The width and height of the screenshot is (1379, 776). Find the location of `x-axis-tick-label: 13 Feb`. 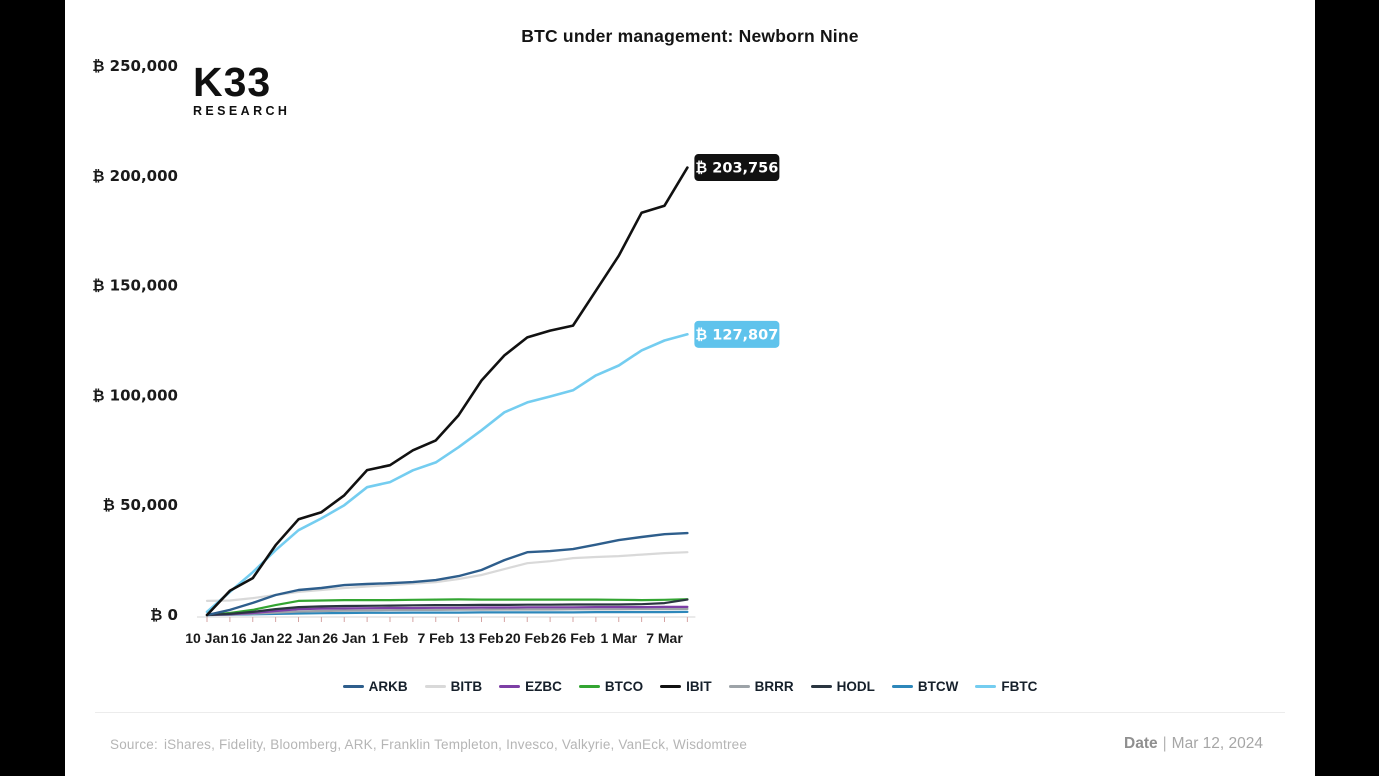

x-axis-tick-label: 13 Feb is located at coordinates (481, 638).